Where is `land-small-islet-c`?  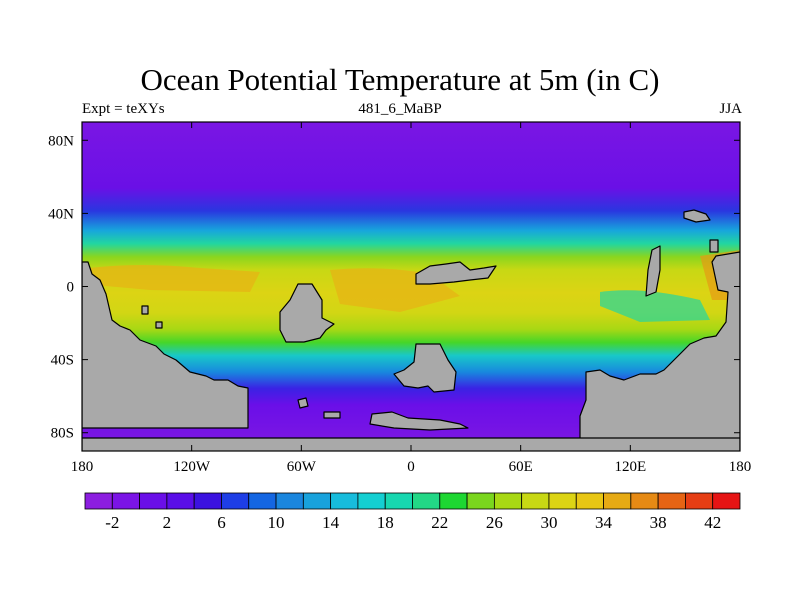 land-small-islet-c is located at coordinates (303, 403).